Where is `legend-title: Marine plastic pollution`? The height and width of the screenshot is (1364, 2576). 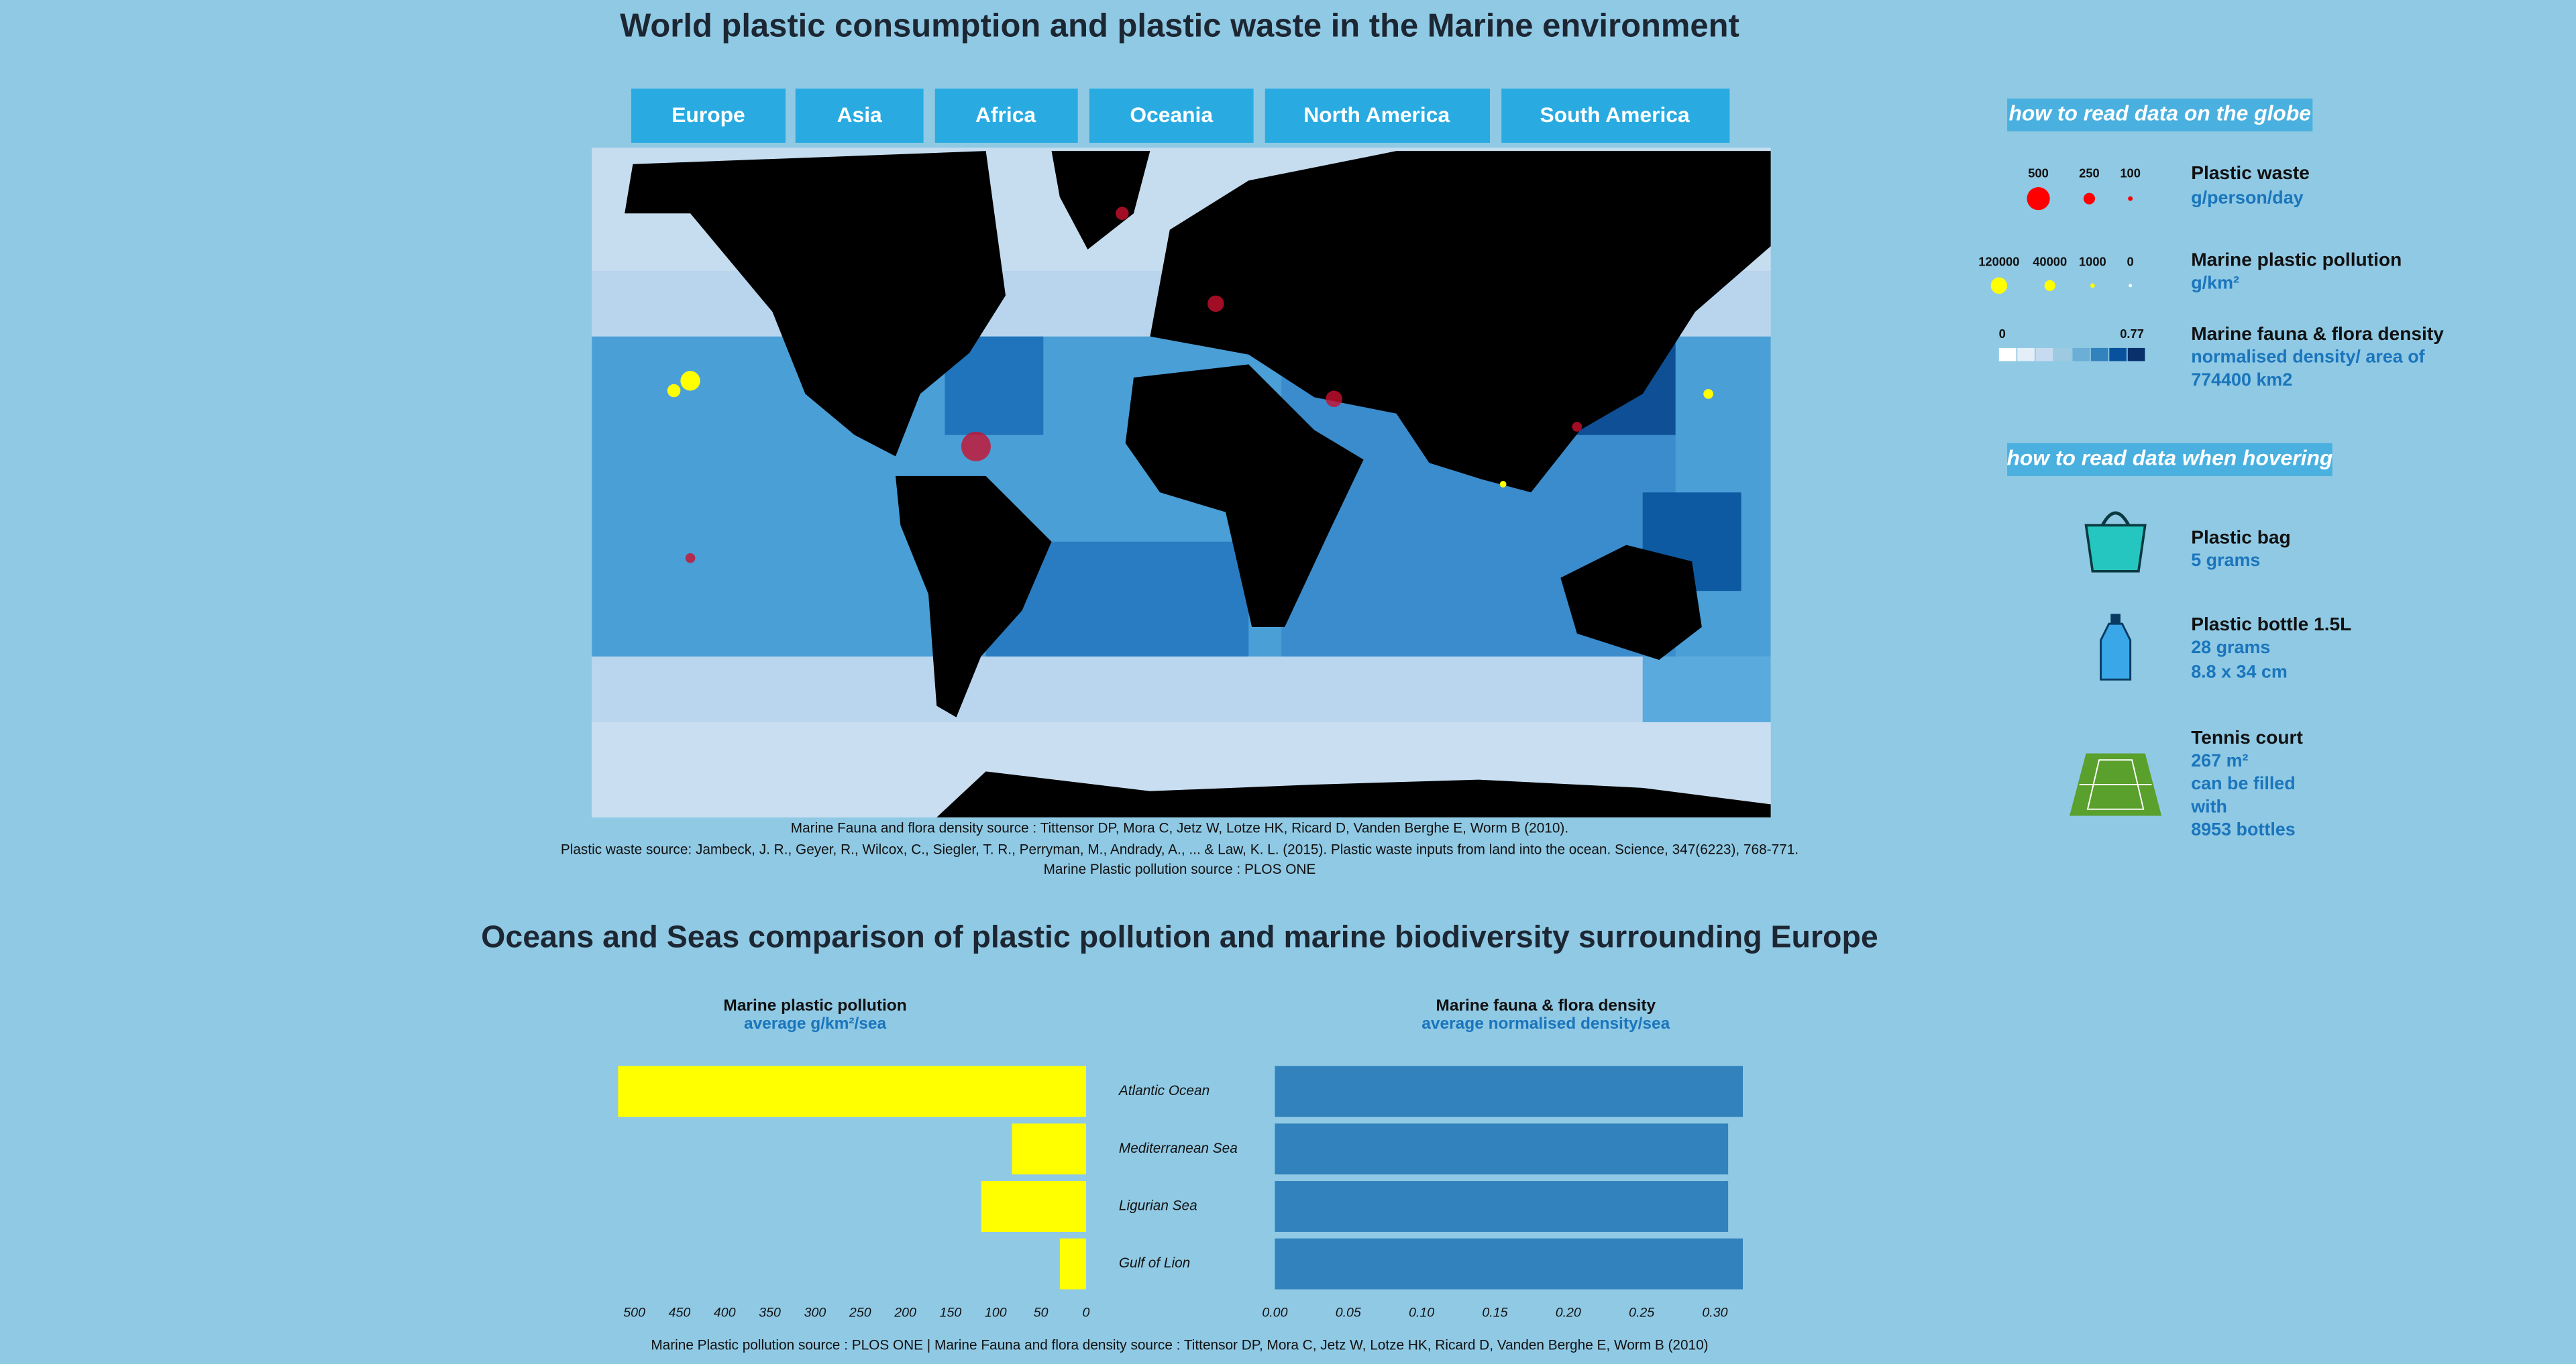 legend-title: Marine plastic pollution is located at coordinates (2296, 259).